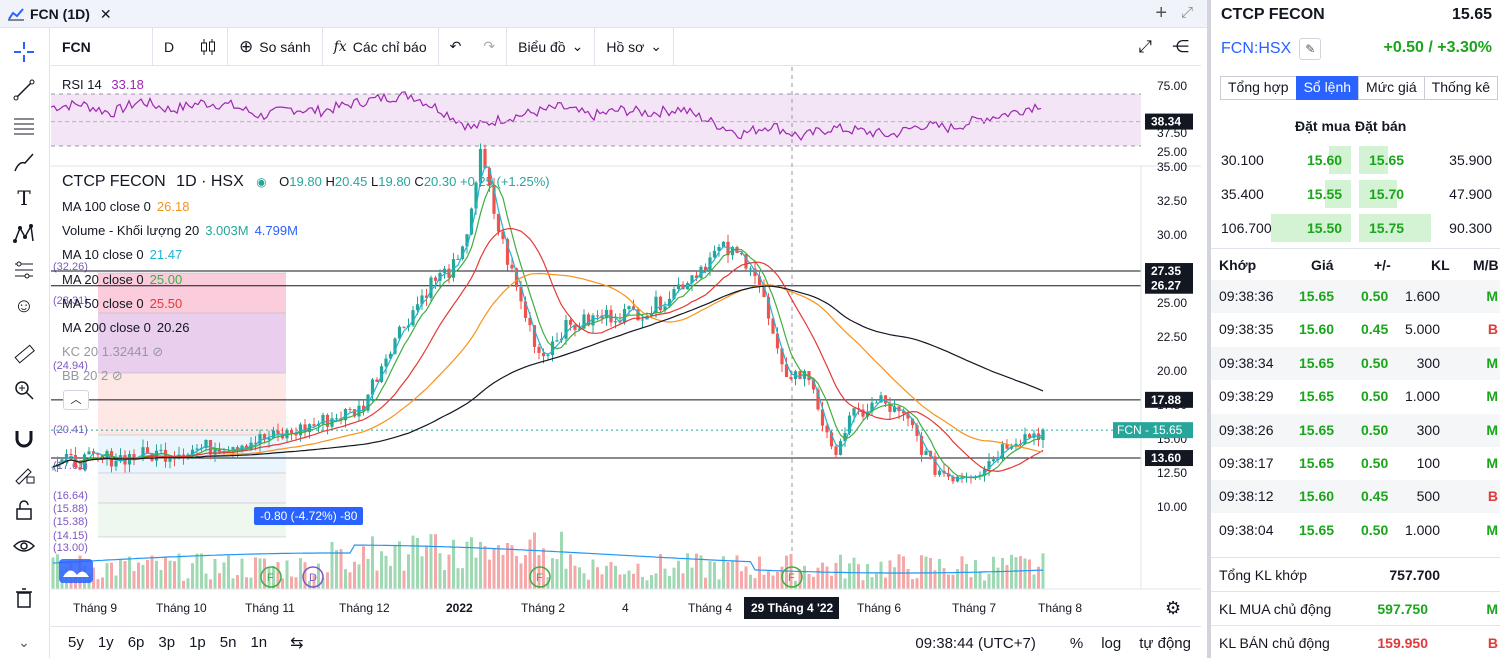 This screenshot has height=658, width=1500. What do you see at coordinates (24, 546) in the screenshot?
I see `eye-icon` at bounding box center [24, 546].